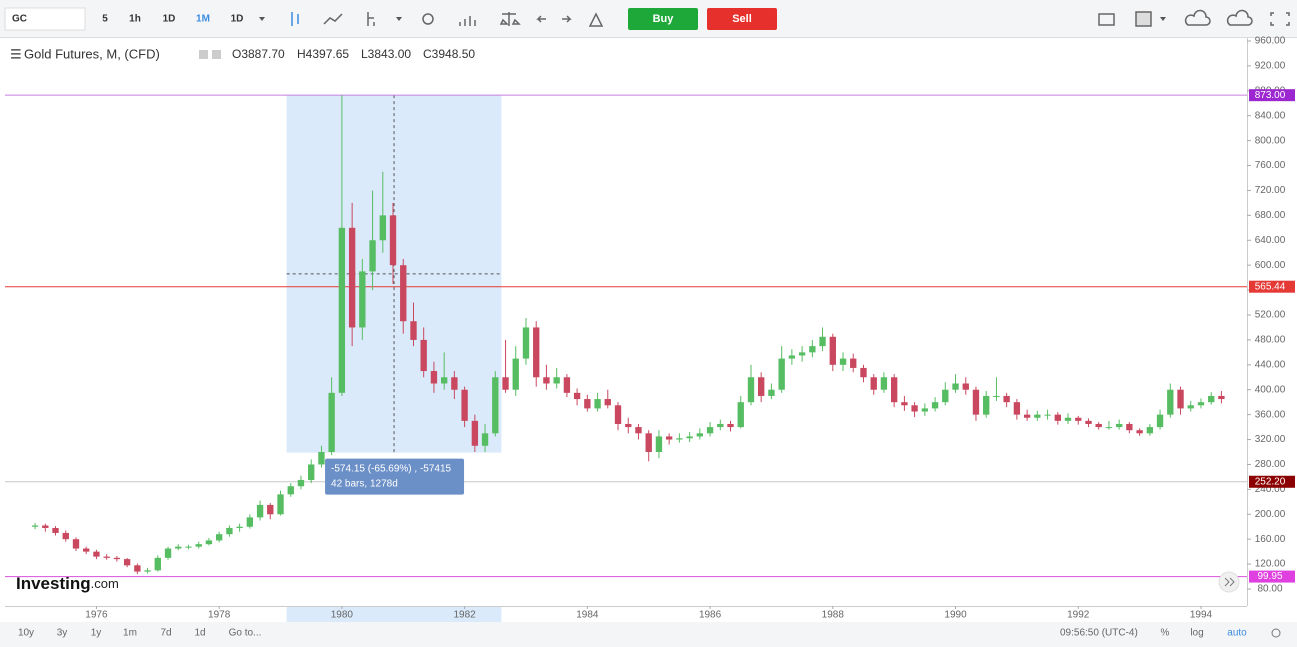 This screenshot has width=1297, height=647. Describe the element at coordinates (1237, 633) in the screenshot. I see `auto-toggle: auto` at that location.